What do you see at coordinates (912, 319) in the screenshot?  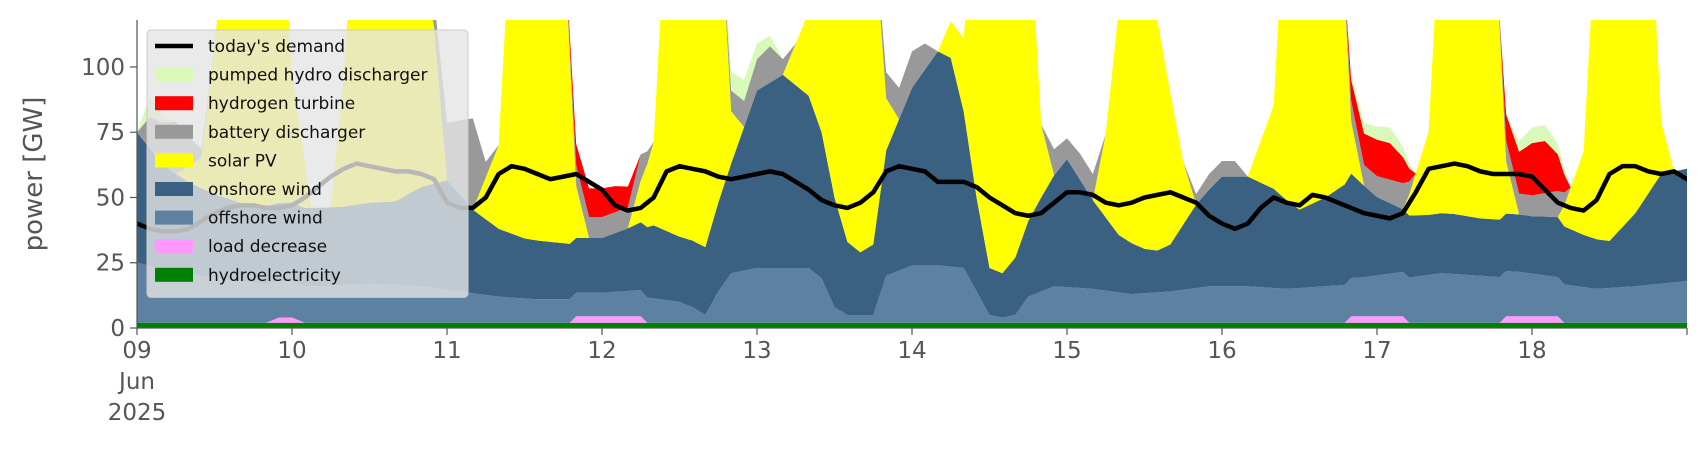 I see `area-load-decrease` at bounding box center [912, 319].